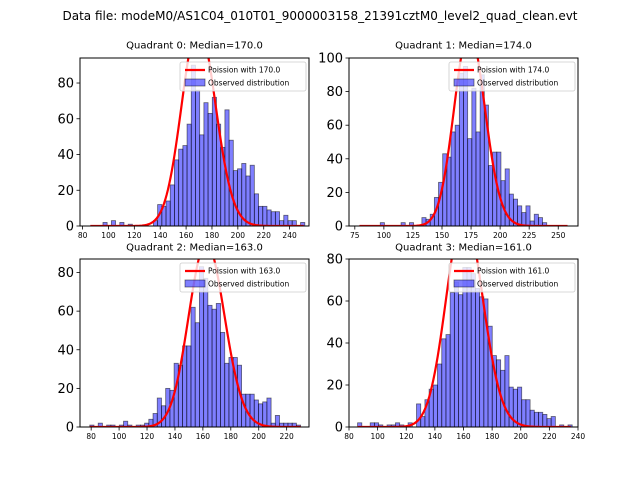 The width and height of the screenshot is (640, 480). Describe the element at coordinates (91, 436) in the screenshot. I see `xtick-label: 80` at that location.